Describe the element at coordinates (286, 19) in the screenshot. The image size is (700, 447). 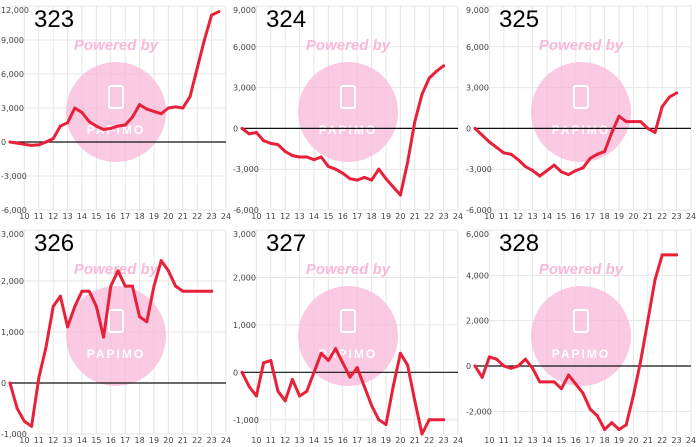
I see `chart-title: 324` at that location.